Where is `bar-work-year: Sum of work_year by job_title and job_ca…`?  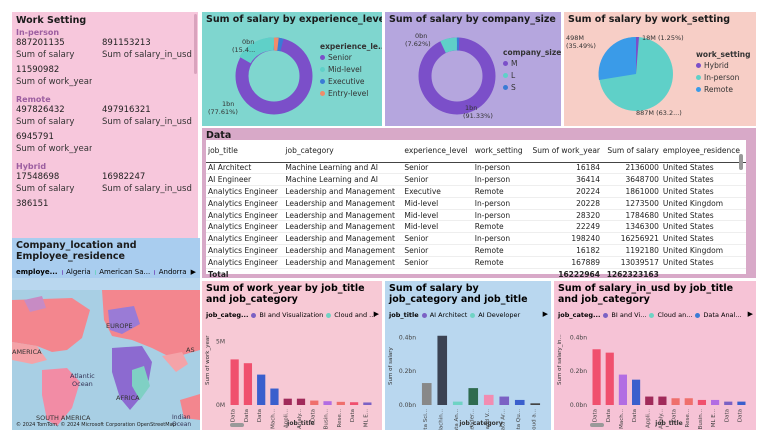 bar-work-year: Sum of work_year by job_title and job_ca… is located at coordinates (292, 355).